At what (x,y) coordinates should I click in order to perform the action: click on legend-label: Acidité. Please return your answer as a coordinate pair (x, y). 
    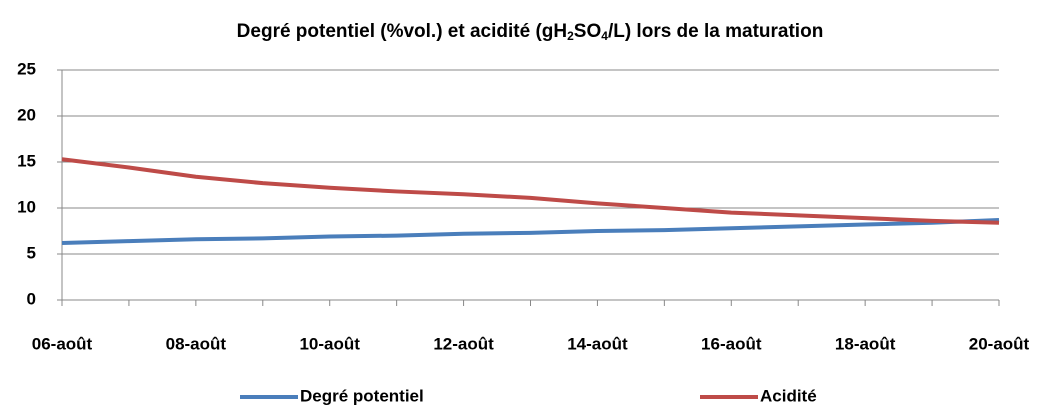
    Looking at the image, I should click on (788, 395).